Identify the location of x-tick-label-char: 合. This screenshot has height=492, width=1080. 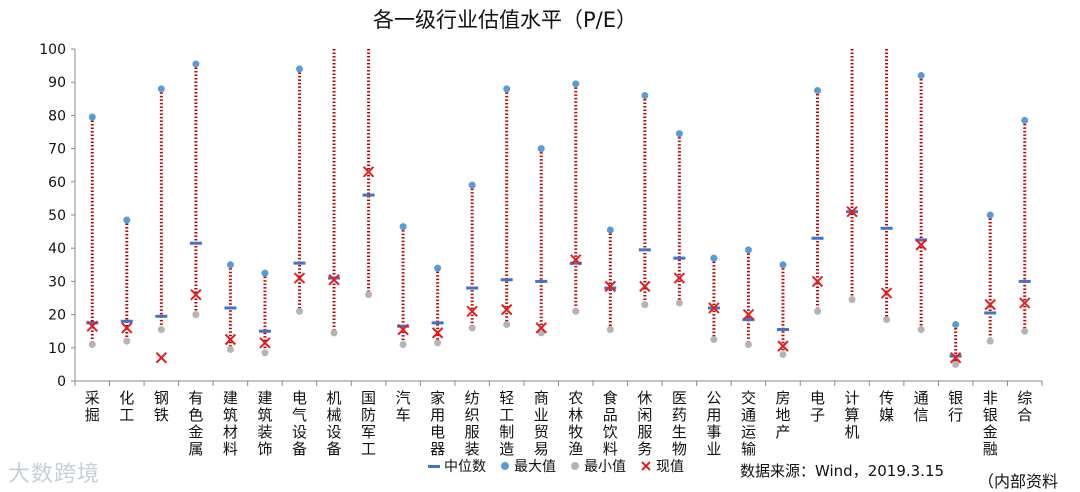
(1024, 415).